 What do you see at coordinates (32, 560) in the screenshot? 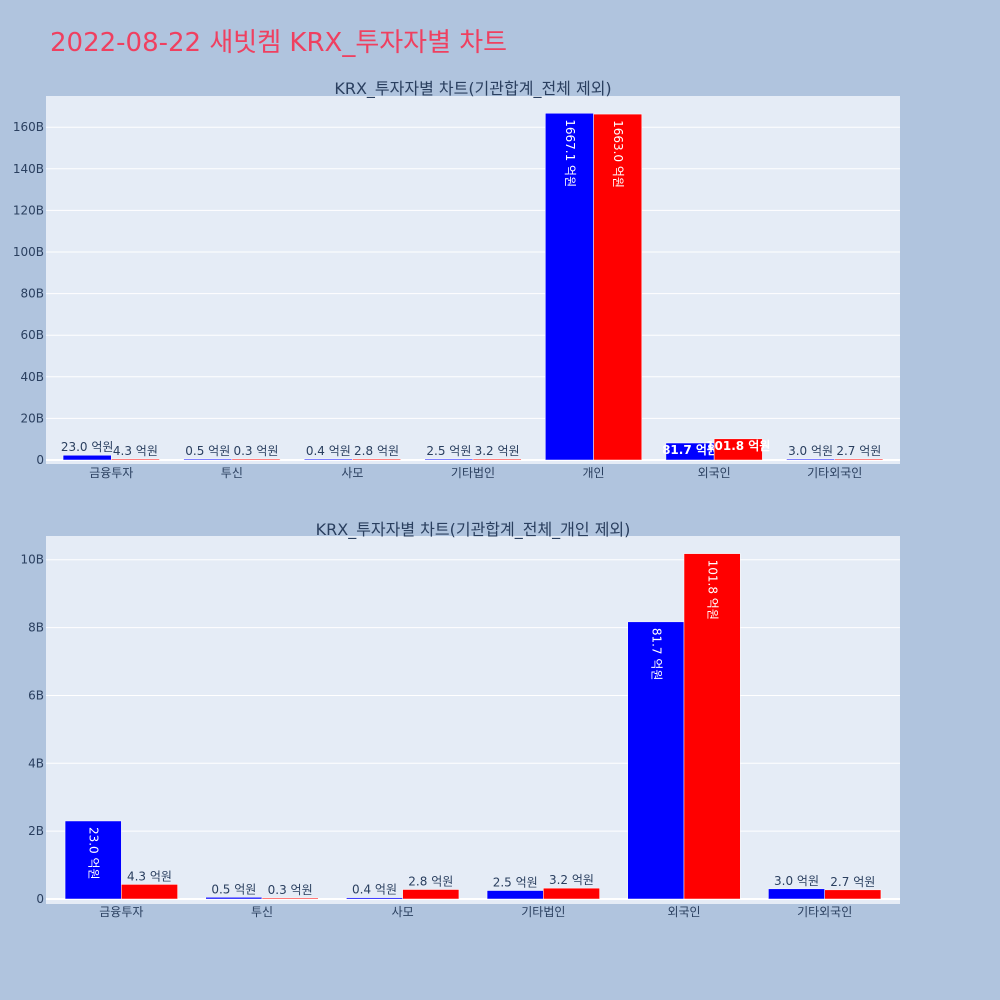
I see `y-tick-label: 10B` at bounding box center [32, 560].